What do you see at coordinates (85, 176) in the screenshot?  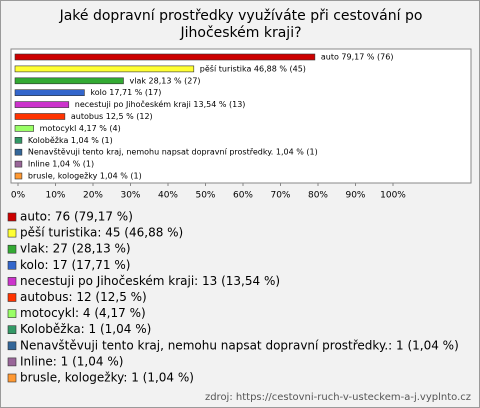 I see `bar-label: brusle, kologežky 1,04 % (1)` at bounding box center [85, 176].